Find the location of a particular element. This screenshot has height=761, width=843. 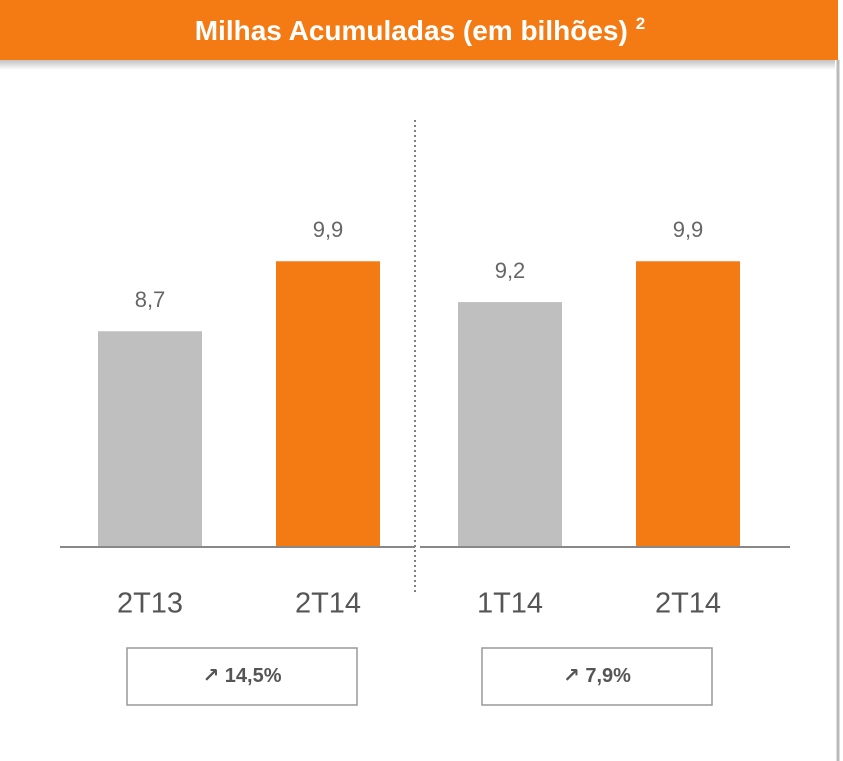

x-tick-label: 1T14 is located at coordinates (510, 604).